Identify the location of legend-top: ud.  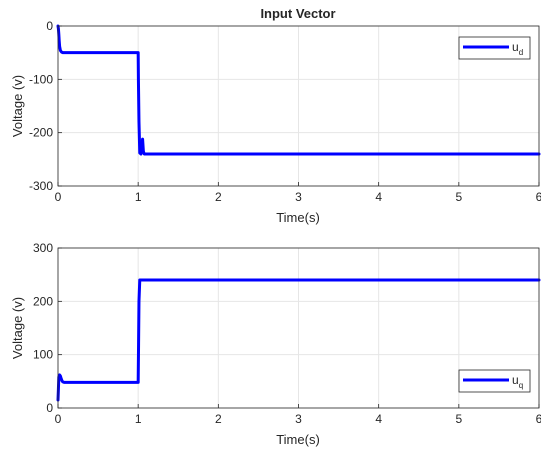
(494, 48).